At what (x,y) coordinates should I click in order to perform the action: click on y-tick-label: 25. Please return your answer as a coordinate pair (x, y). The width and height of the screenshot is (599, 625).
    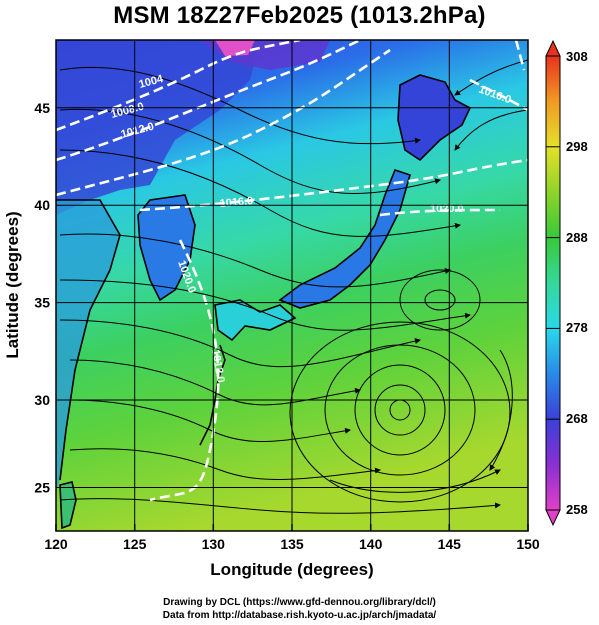
    Looking at the image, I should click on (42, 488).